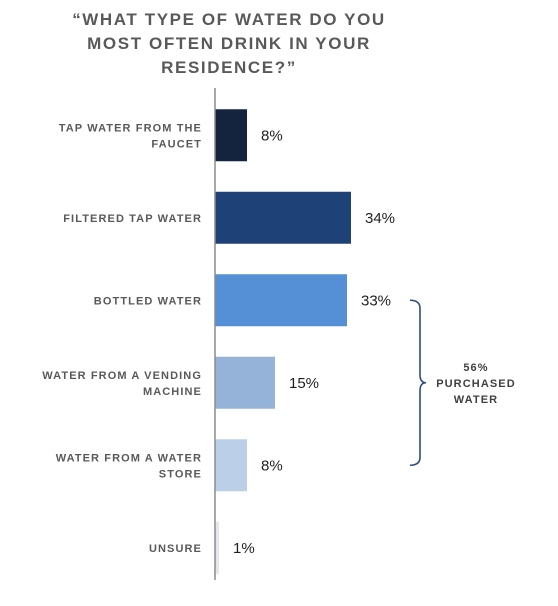  What do you see at coordinates (272, 135) in the screenshot?
I see `value-label-1: 8%` at bounding box center [272, 135].